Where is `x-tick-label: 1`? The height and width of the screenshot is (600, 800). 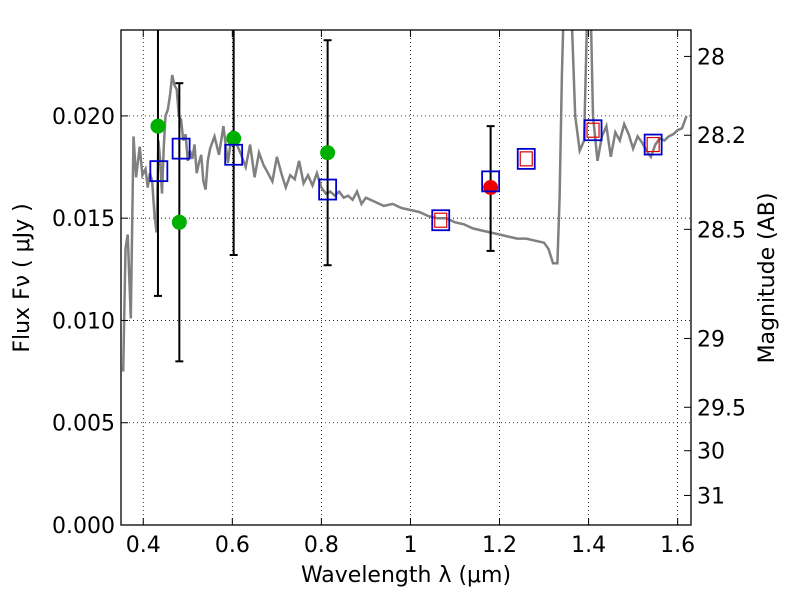
x-tick-label: 1 is located at coordinates (410, 545).